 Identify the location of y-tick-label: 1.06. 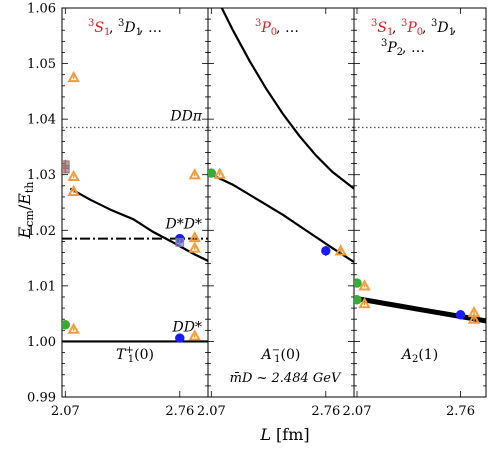
(41, 9).